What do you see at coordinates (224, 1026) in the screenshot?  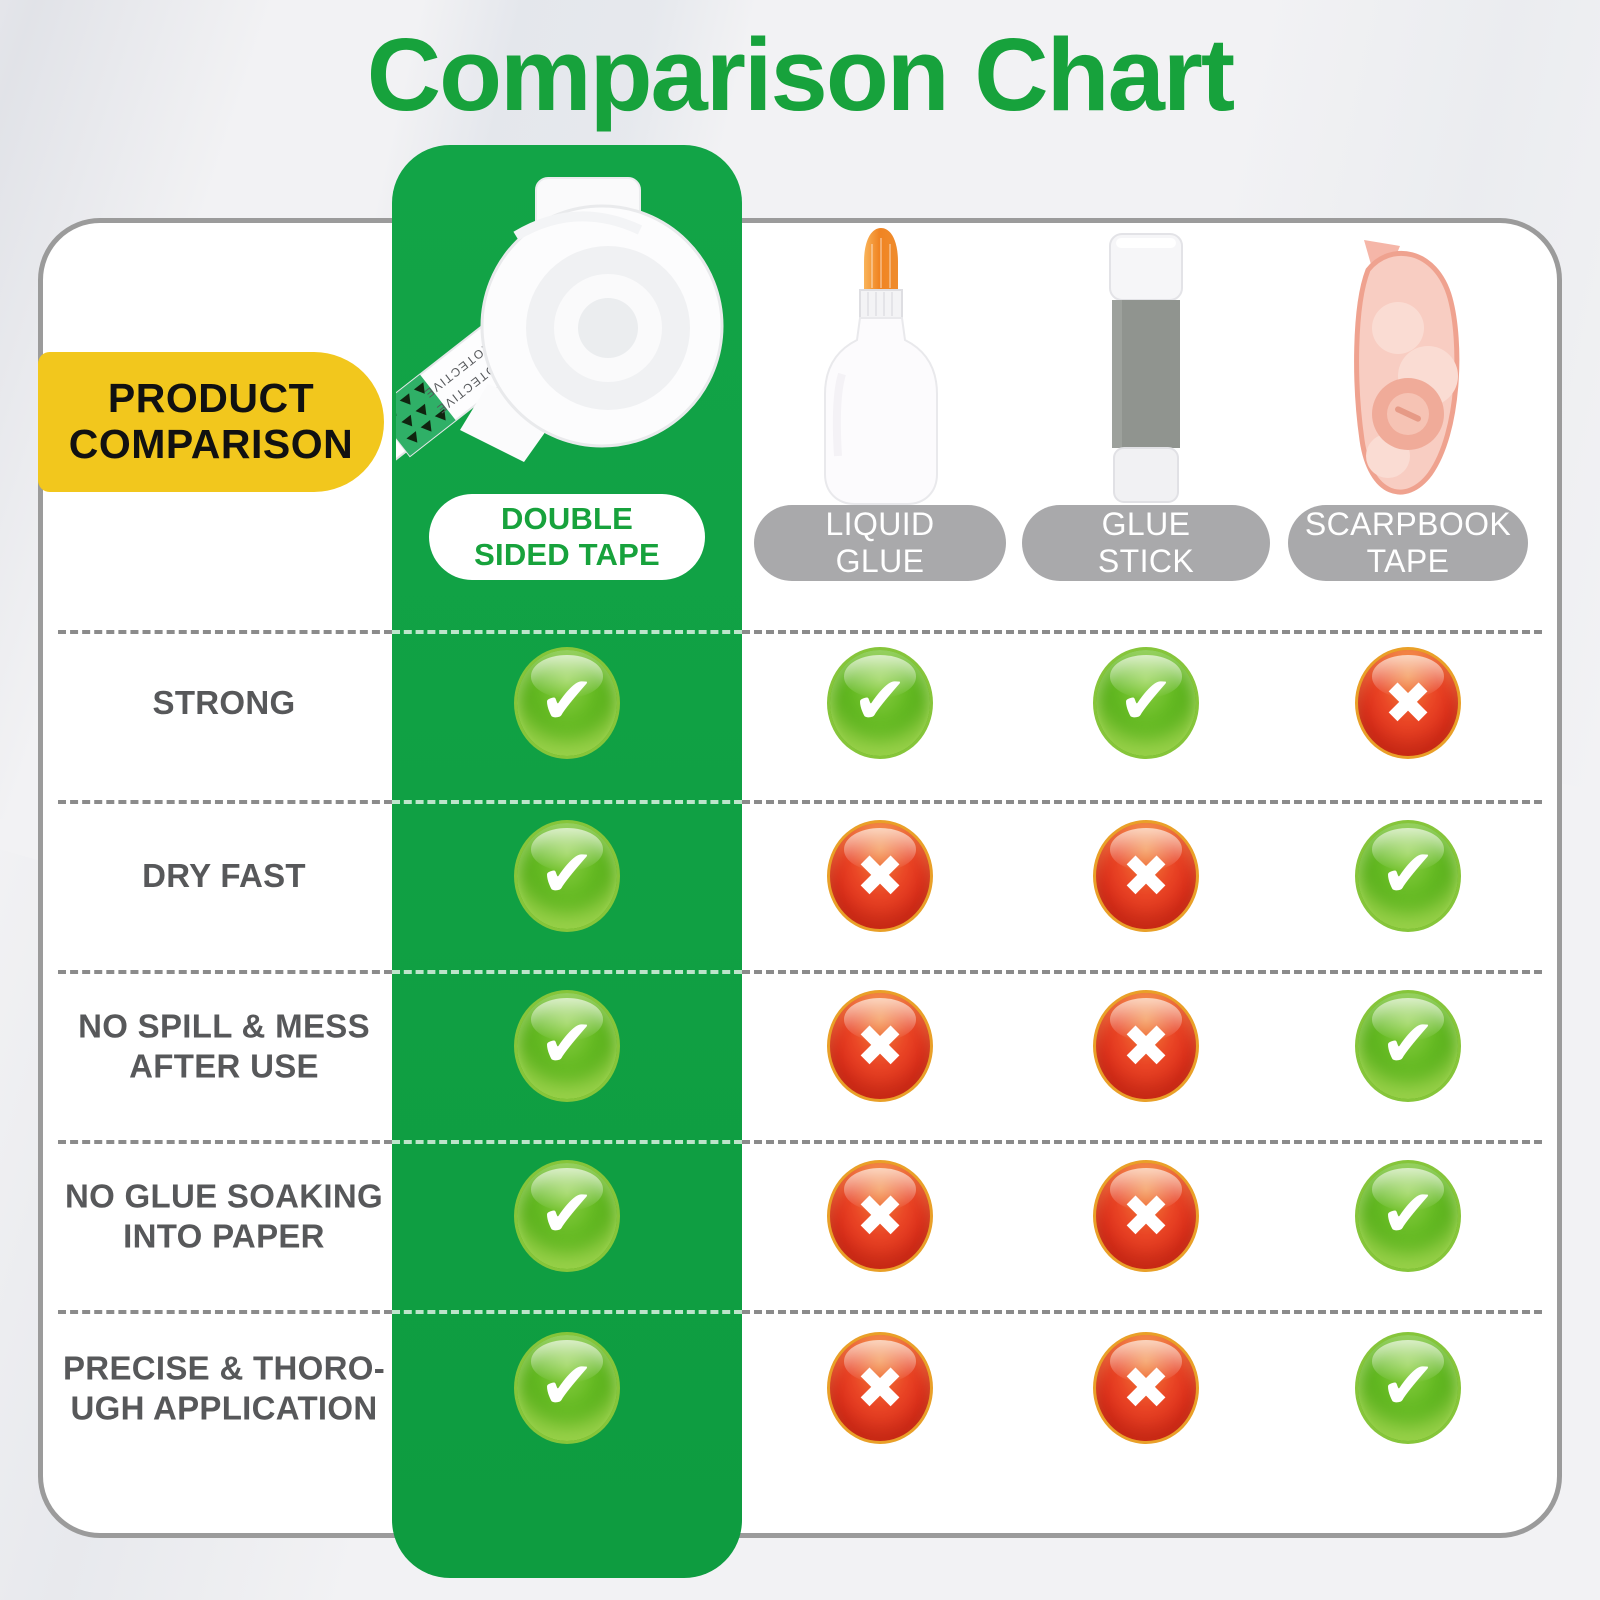 I see `feature-label-line: NO SPILL & MESS` at bounding box center [224, 1026].